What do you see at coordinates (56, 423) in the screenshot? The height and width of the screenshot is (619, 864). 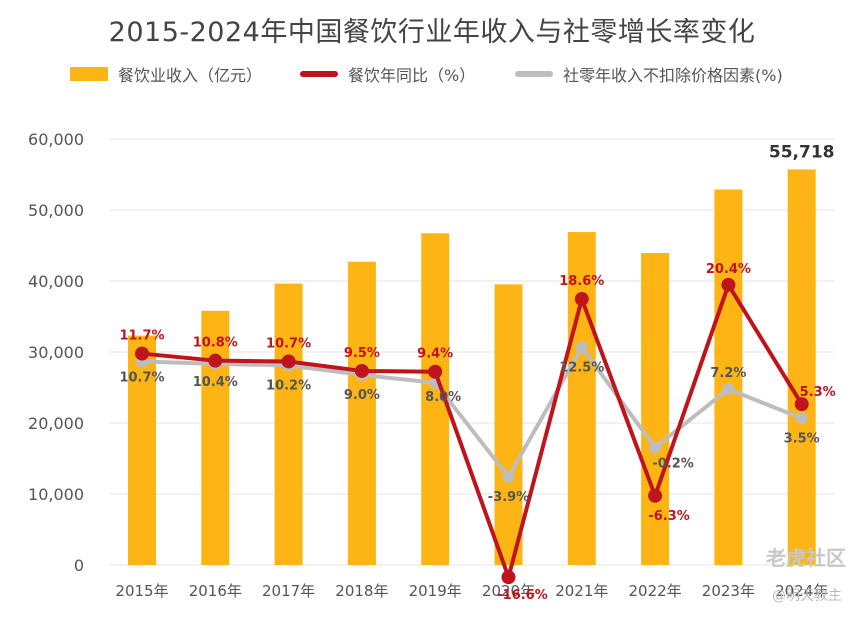 I see `y-tick-label: 20,000` at bounding box center [56, 423].